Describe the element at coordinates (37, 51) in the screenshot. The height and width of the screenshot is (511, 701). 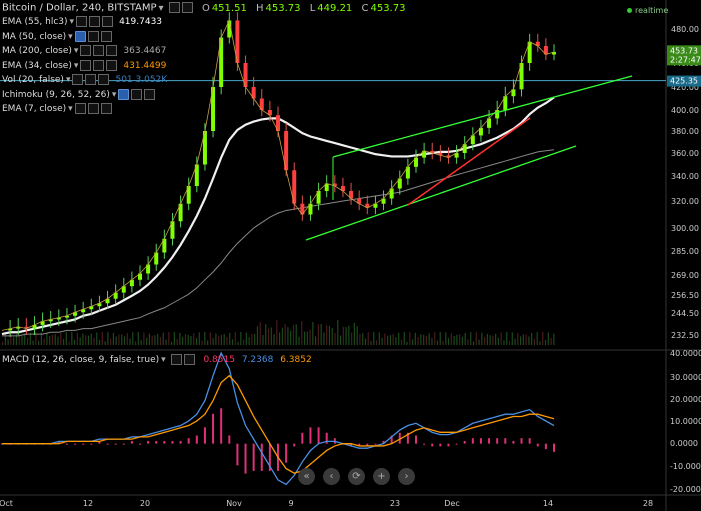
I see `indicator-label: MA (200, close)` at that location.